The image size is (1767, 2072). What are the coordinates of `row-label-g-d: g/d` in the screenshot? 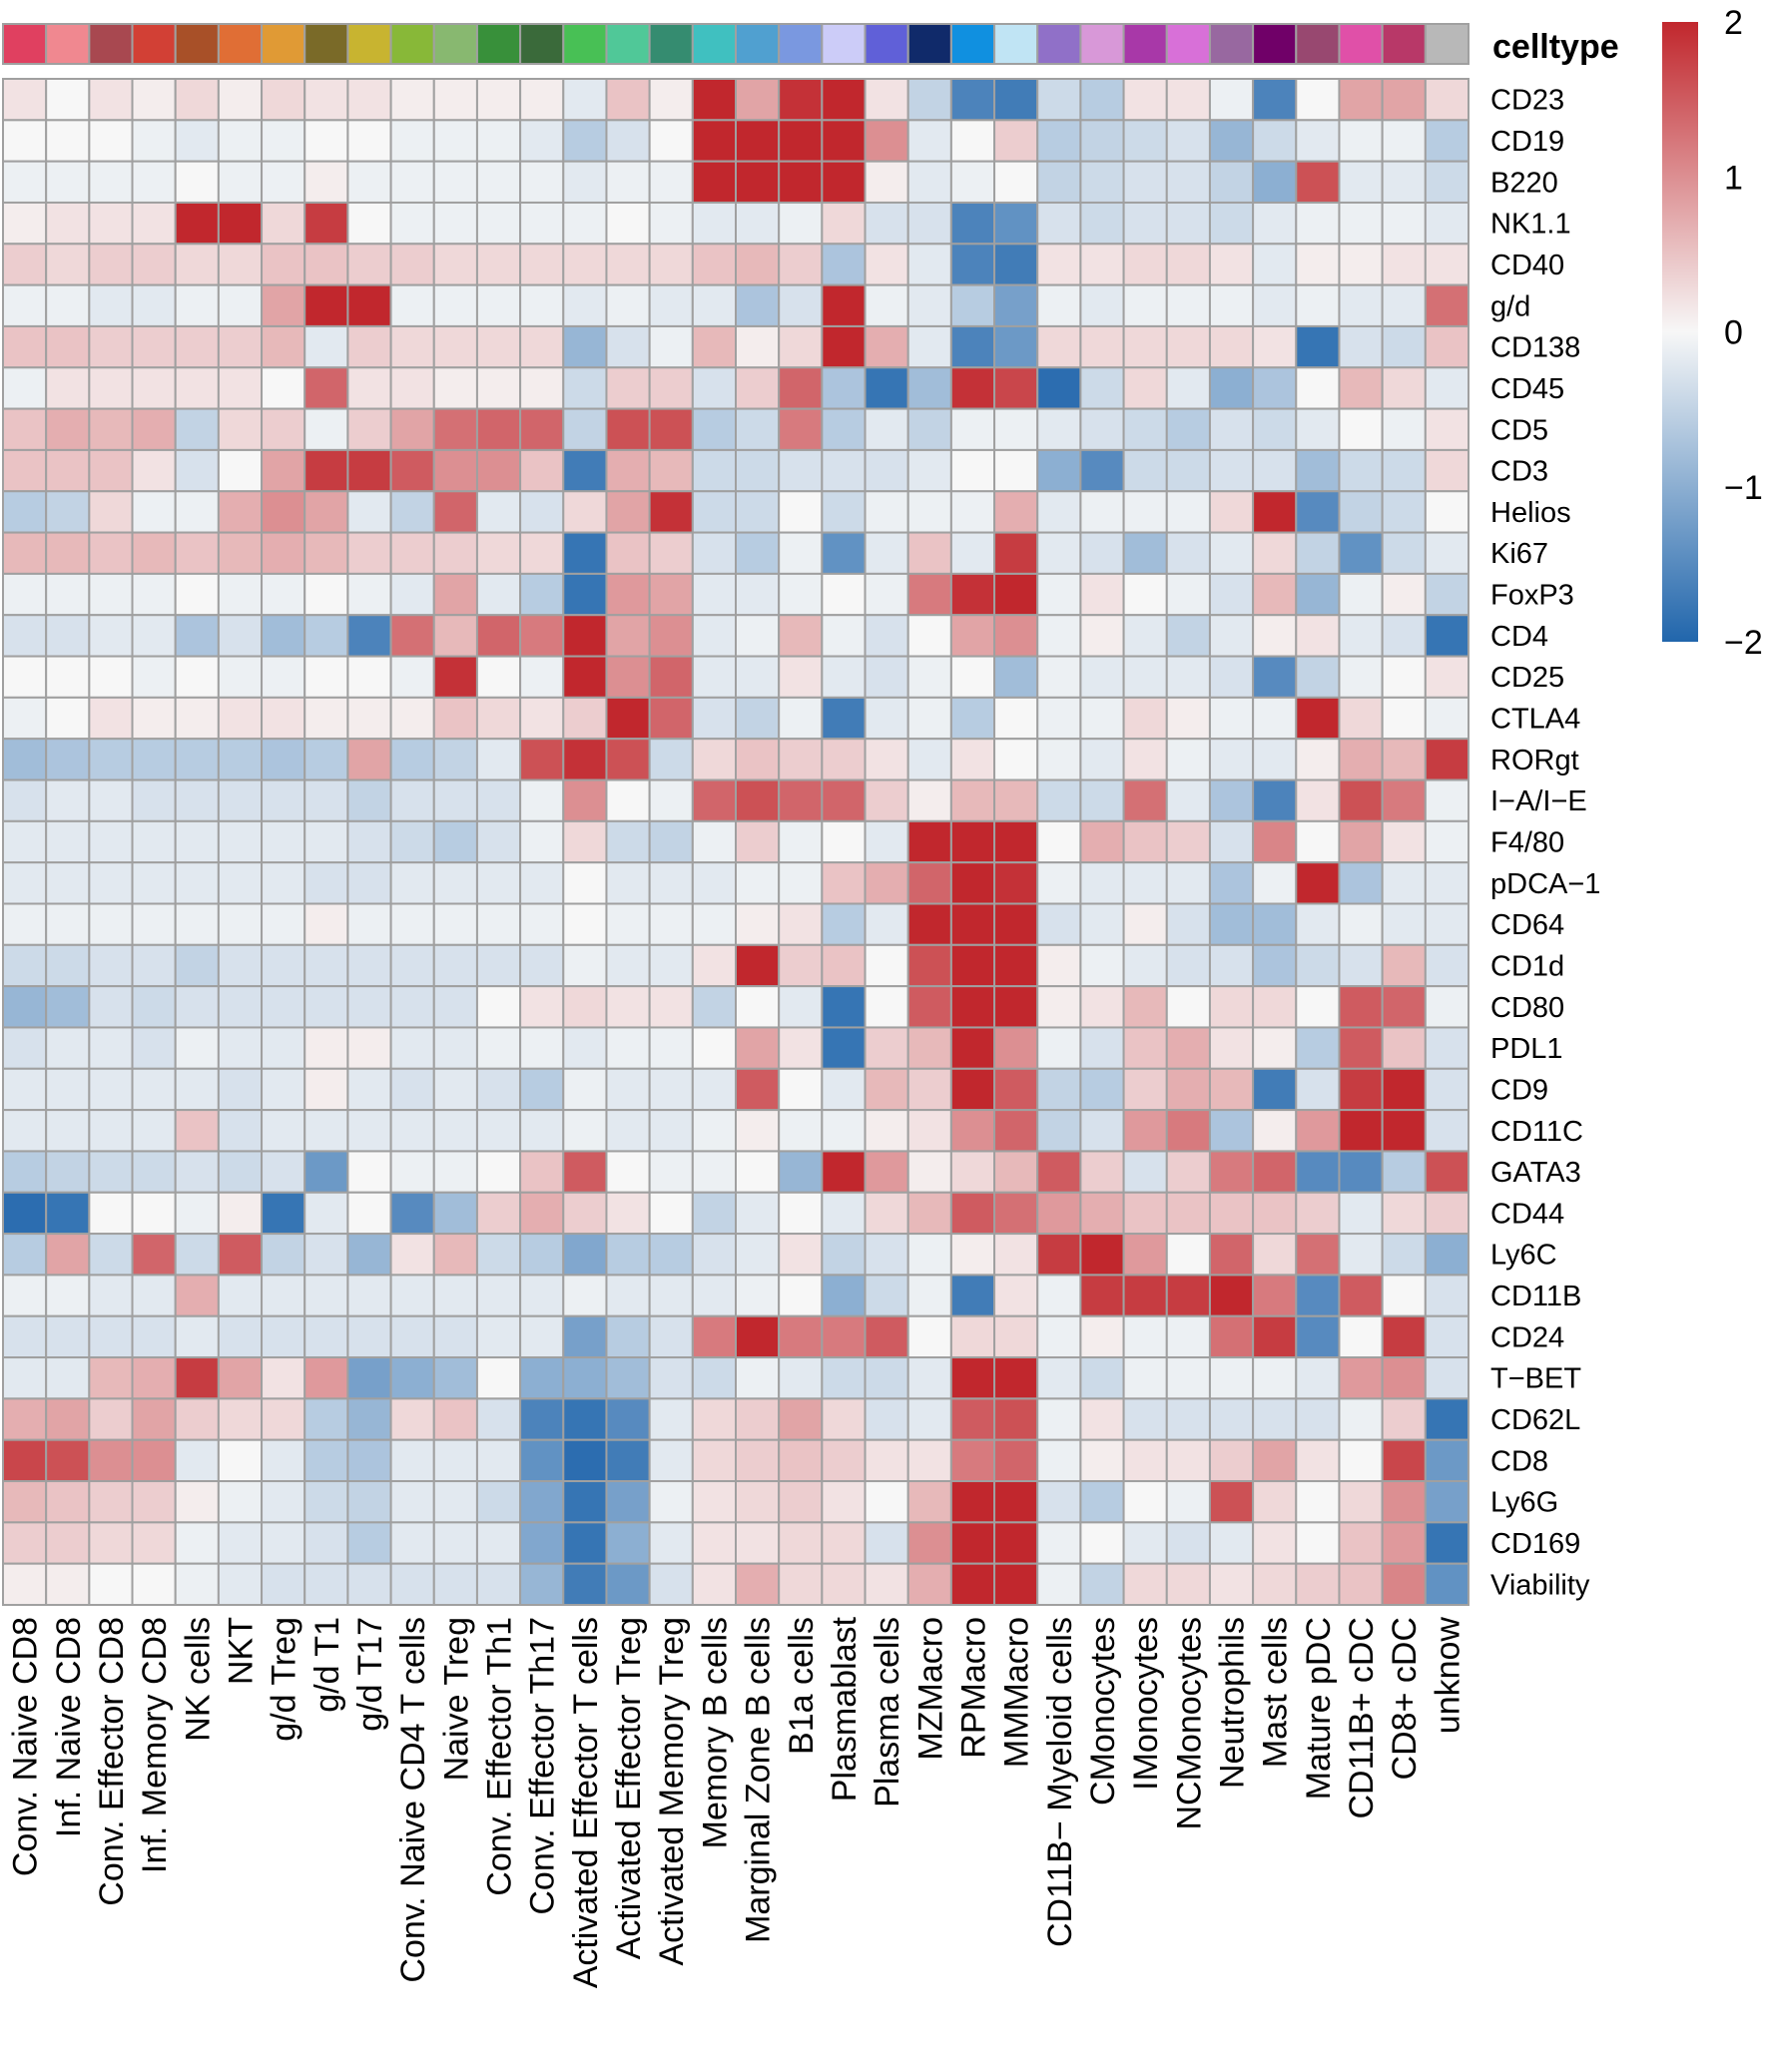 It's located at (1510, 306).